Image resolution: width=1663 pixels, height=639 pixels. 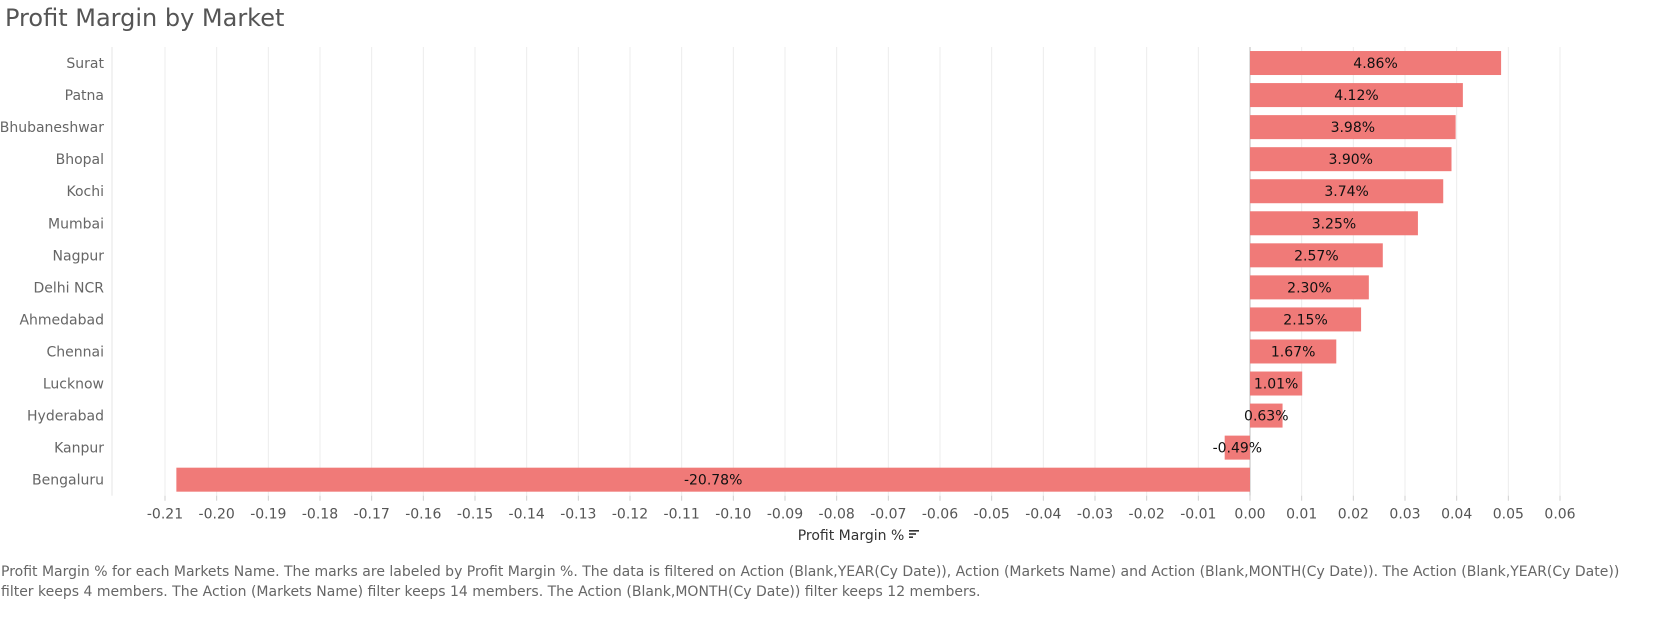 I want to click on x-tick-label: -0.17, so click(x=372, y=515).